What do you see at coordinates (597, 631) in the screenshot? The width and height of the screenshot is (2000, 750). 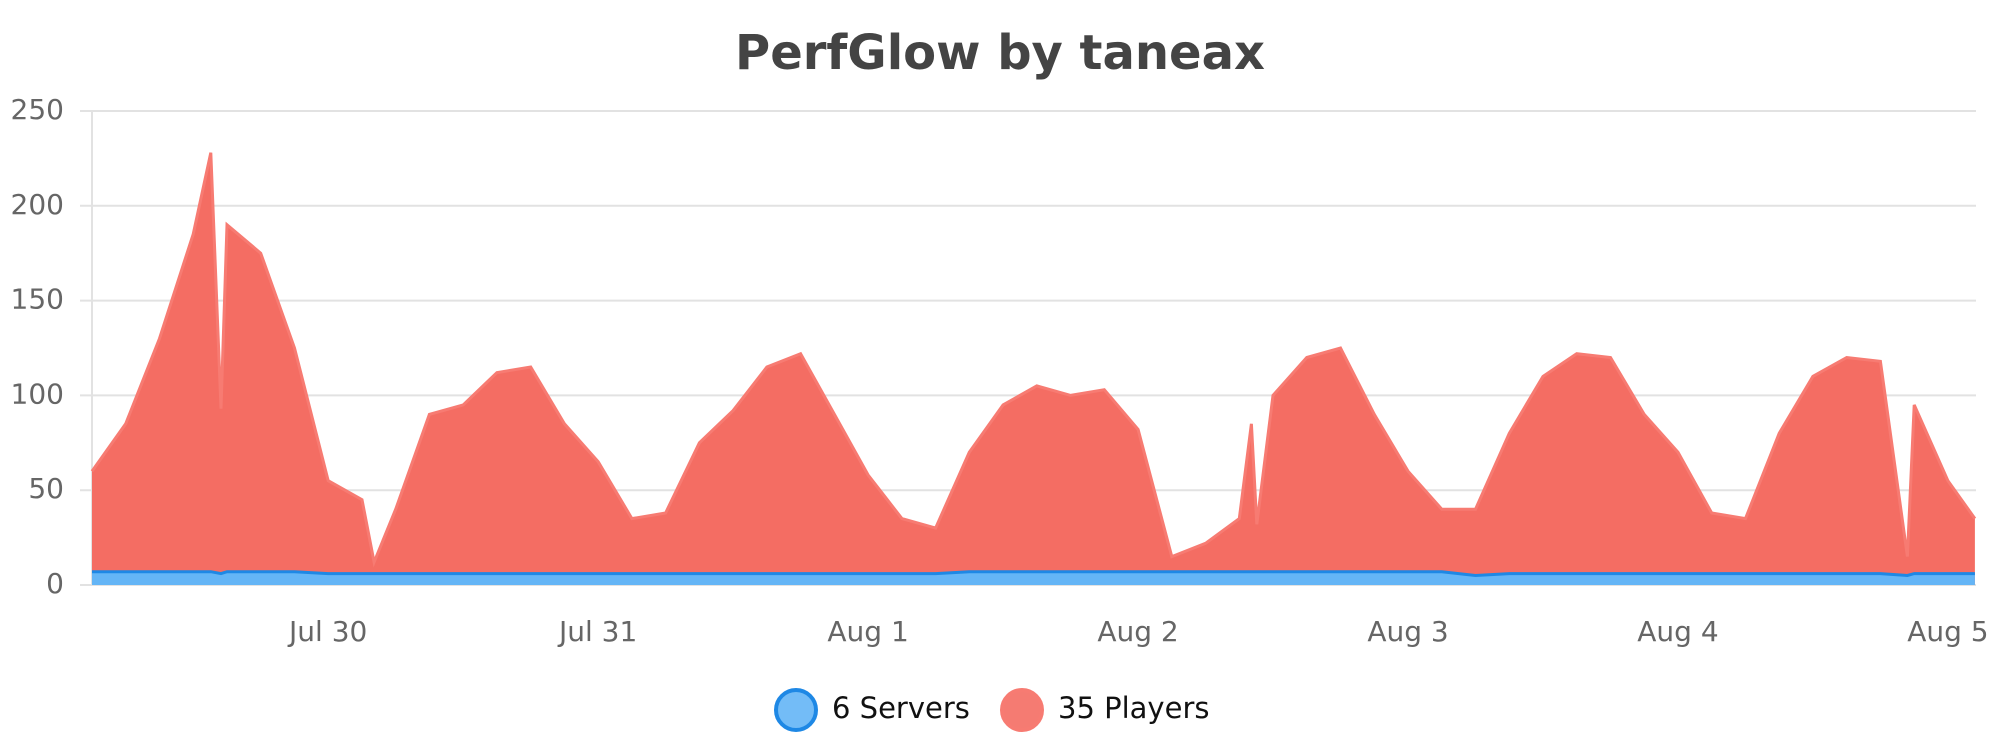 I see `x-tick-label: Jul 31` at bounding box center [597, 631].